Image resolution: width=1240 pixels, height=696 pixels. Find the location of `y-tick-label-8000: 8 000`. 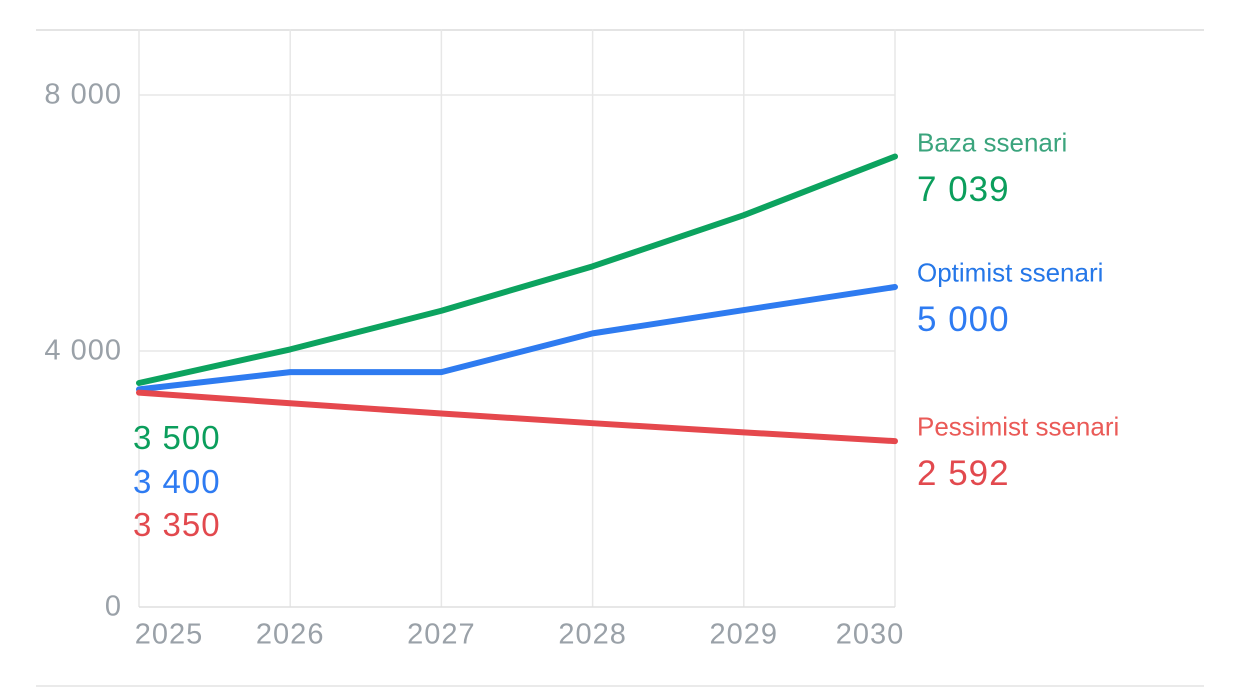

y-tick-label-8000: 8 000 is located at coordinates (83, 94).